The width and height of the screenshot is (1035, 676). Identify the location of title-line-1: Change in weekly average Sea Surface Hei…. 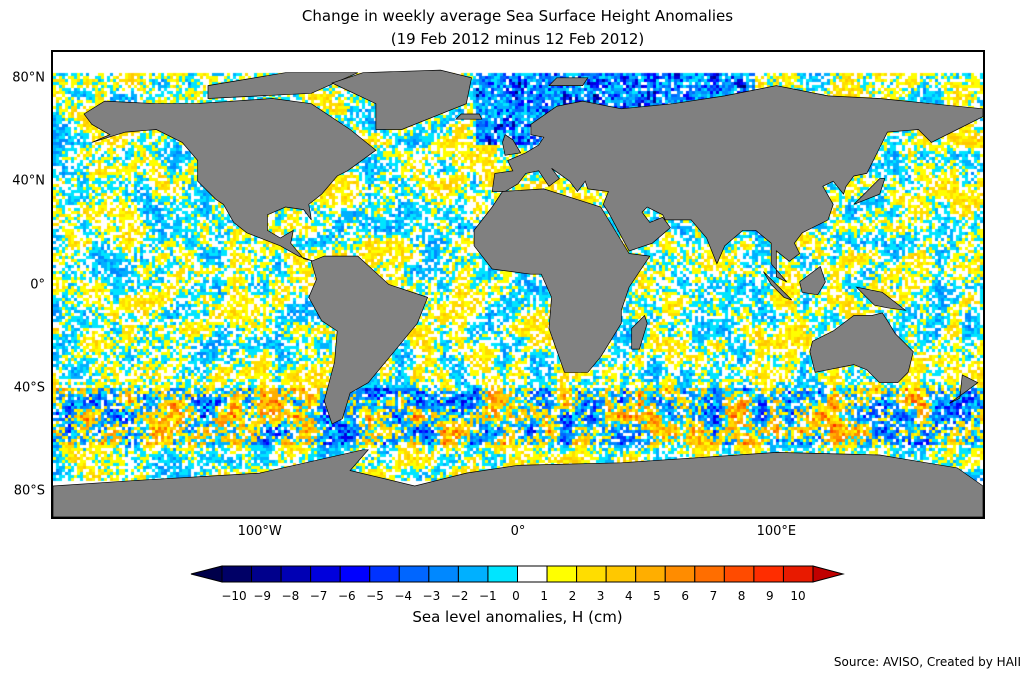
(517, 16).